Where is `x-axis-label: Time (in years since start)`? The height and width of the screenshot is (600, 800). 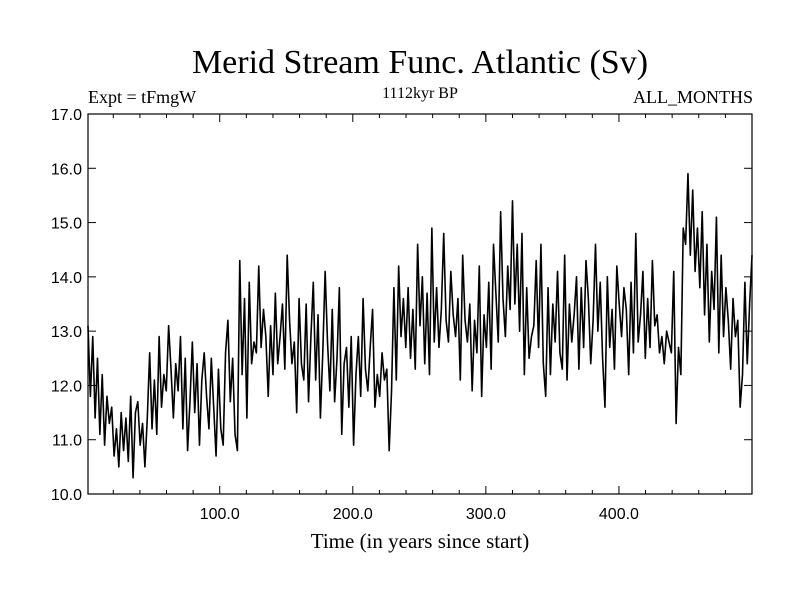
x-axis-label: Time (in years since start) is located at coordinates (420, 541).